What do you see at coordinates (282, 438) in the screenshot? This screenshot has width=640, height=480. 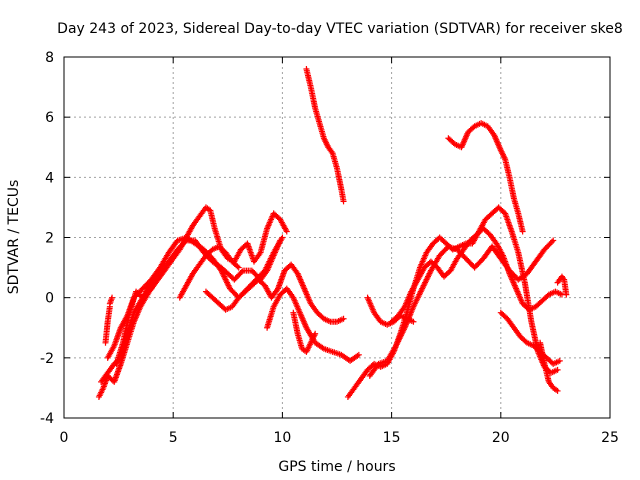 I see `x-tick-label: 10` at bounding box center [282, 438].